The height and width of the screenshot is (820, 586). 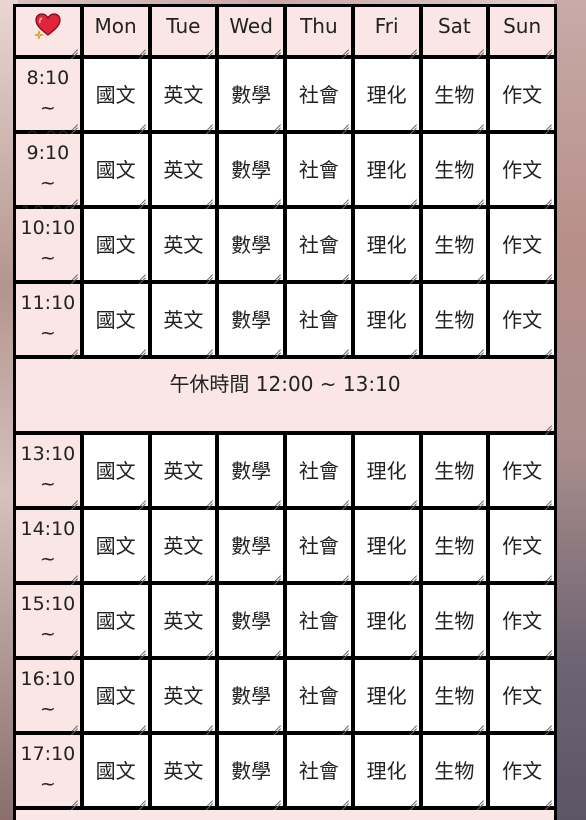 I want to click on day-header-wed: Wed, so click(x=251, y=31).